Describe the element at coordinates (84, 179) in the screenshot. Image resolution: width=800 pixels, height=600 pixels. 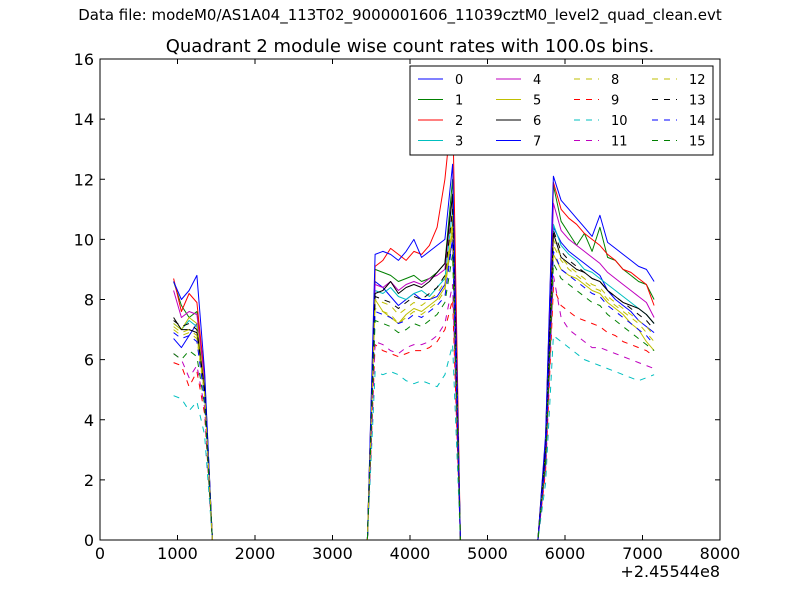
I see `y-tick-label: 12` at that location.